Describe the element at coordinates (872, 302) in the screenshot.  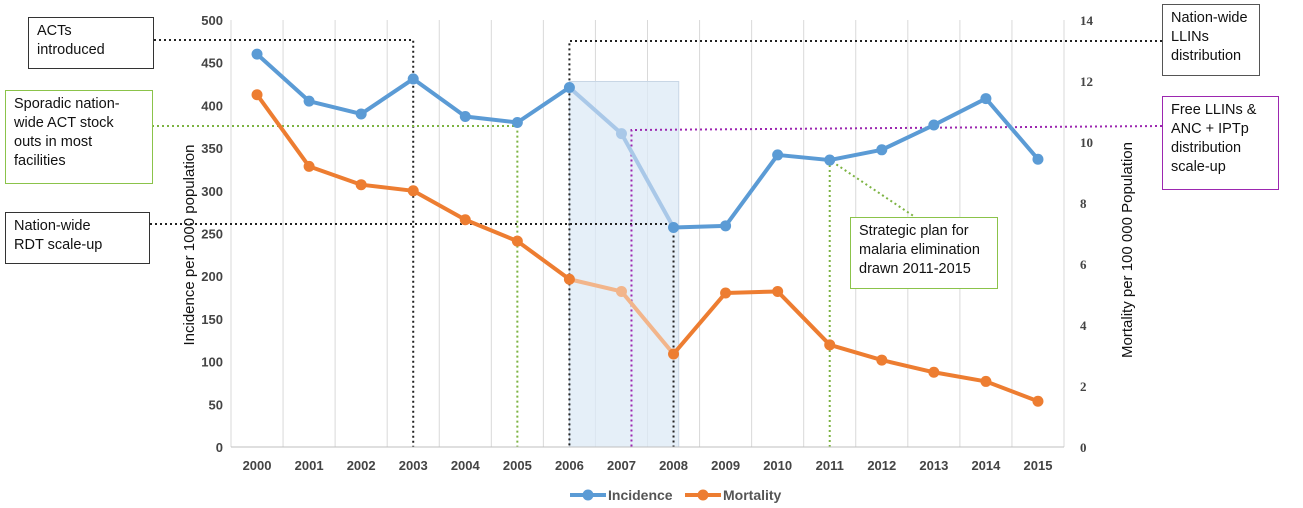
I see `leader-plan` at that location.